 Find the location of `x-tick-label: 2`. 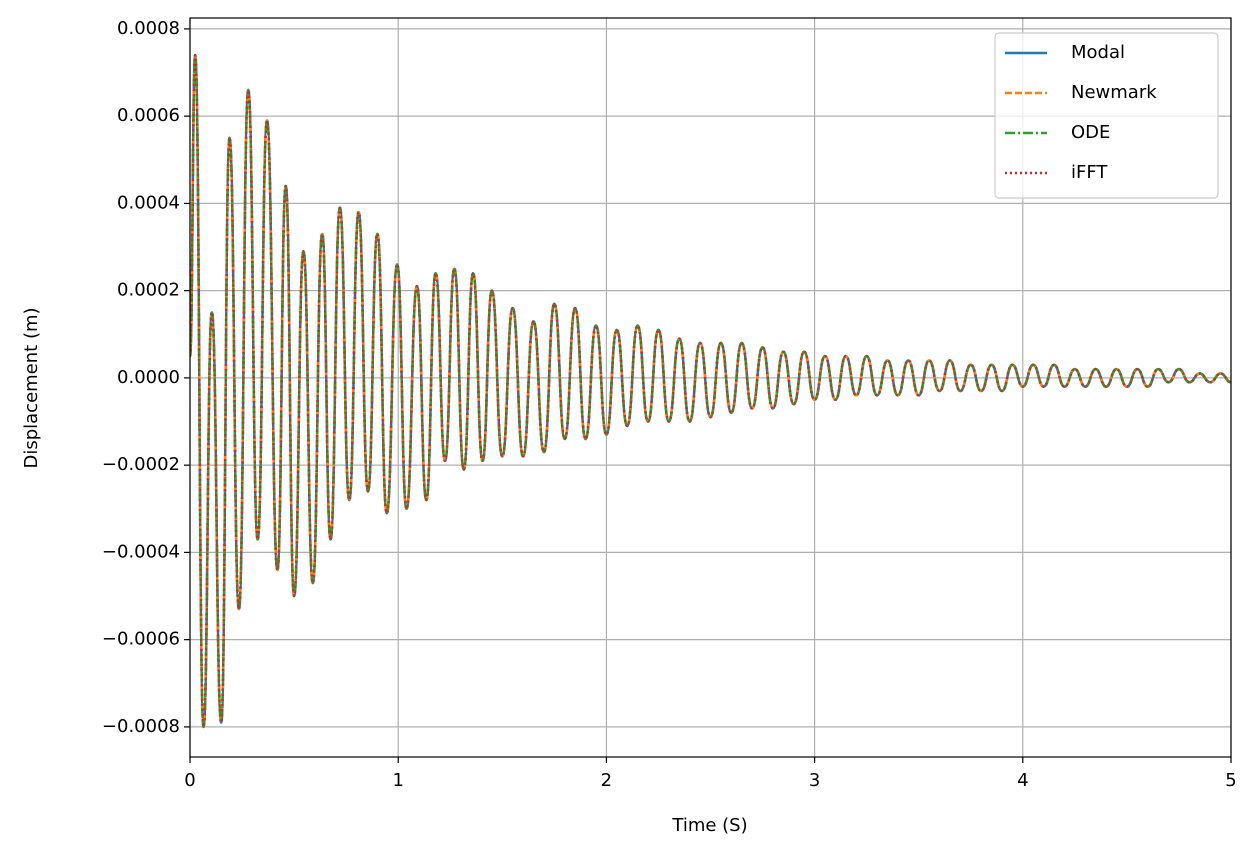

x-tick-label: 2 is located at coordinates (606, 780).